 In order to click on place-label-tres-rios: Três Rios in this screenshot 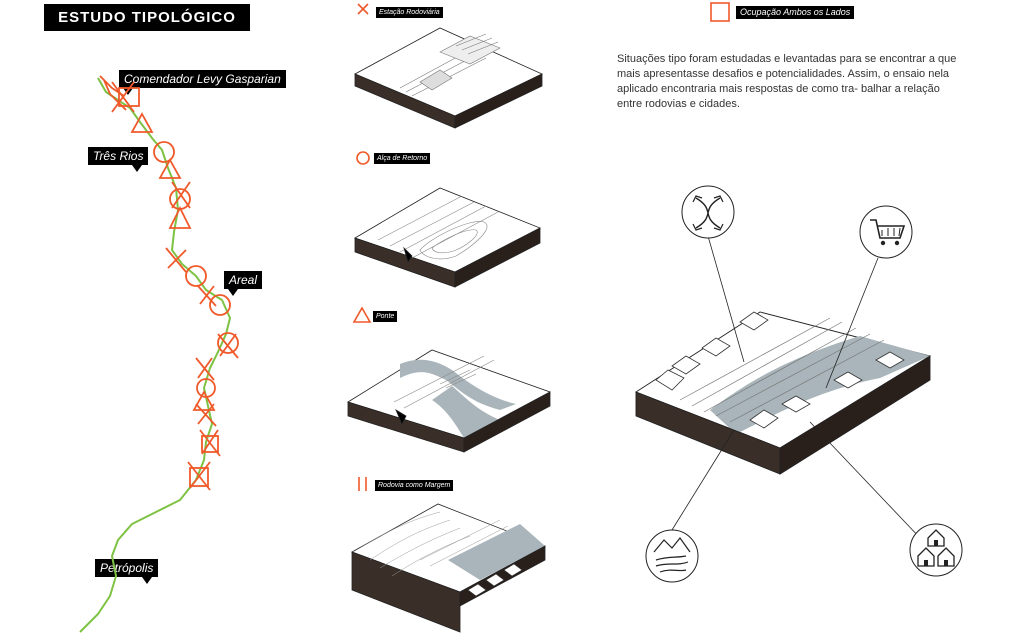, I will do `click(118, 159)`.